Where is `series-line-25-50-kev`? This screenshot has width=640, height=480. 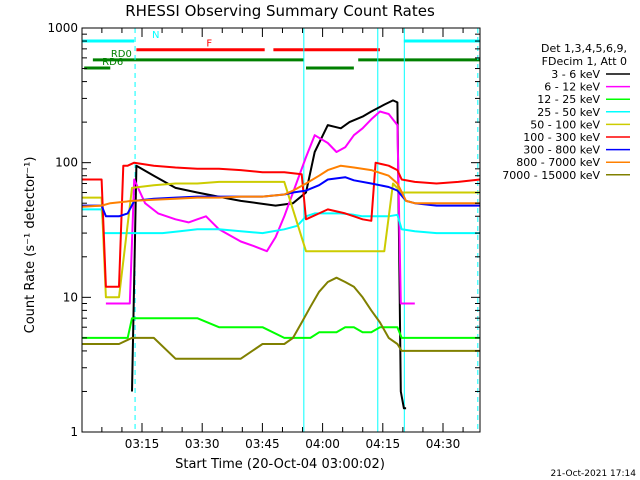
series-line-25-50-kev is located at coordinates (281, 221).